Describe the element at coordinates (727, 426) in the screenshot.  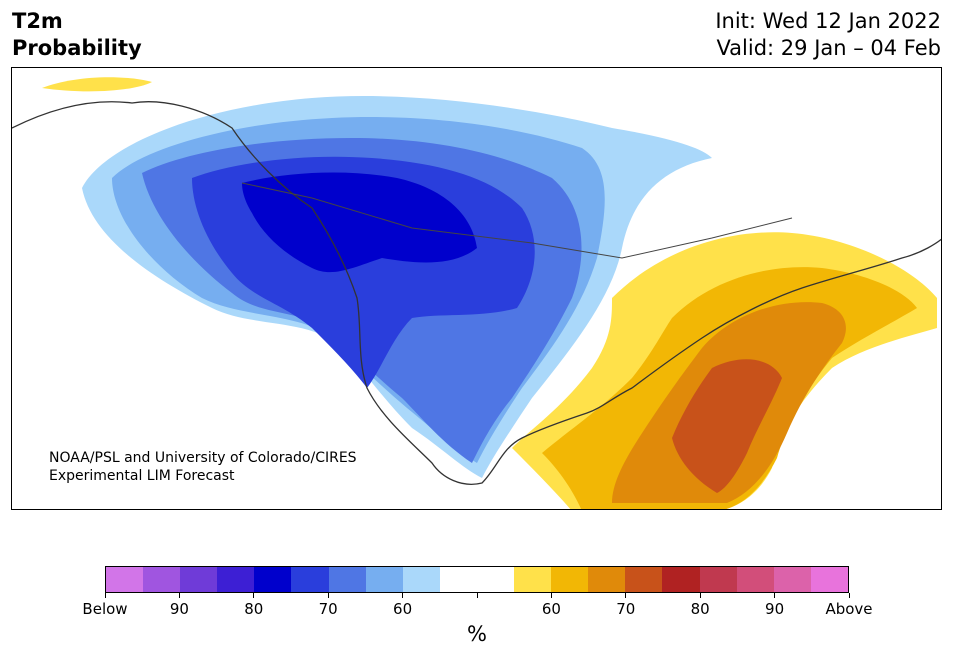
I see `above-75-region` at that location.